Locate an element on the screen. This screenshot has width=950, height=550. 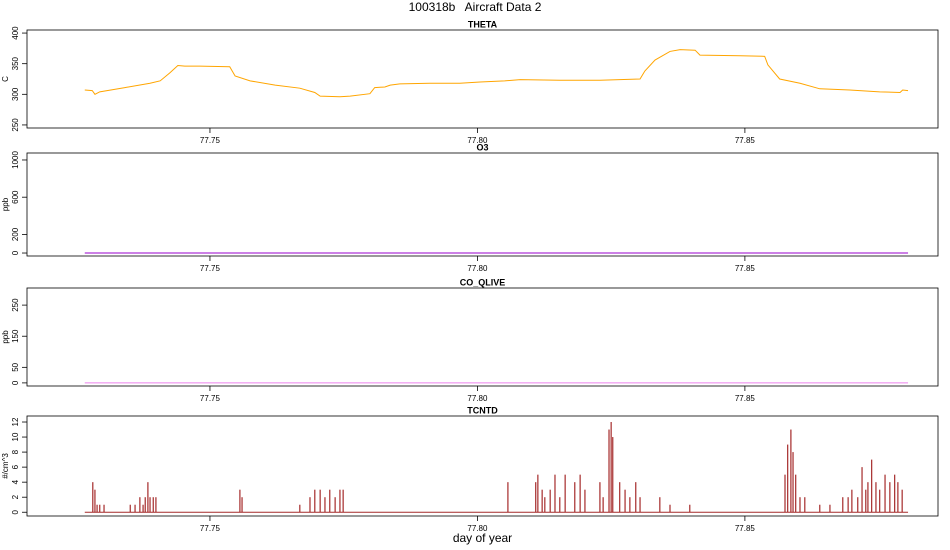
y-tick-label: 6 is located at coordinates (15, 466).